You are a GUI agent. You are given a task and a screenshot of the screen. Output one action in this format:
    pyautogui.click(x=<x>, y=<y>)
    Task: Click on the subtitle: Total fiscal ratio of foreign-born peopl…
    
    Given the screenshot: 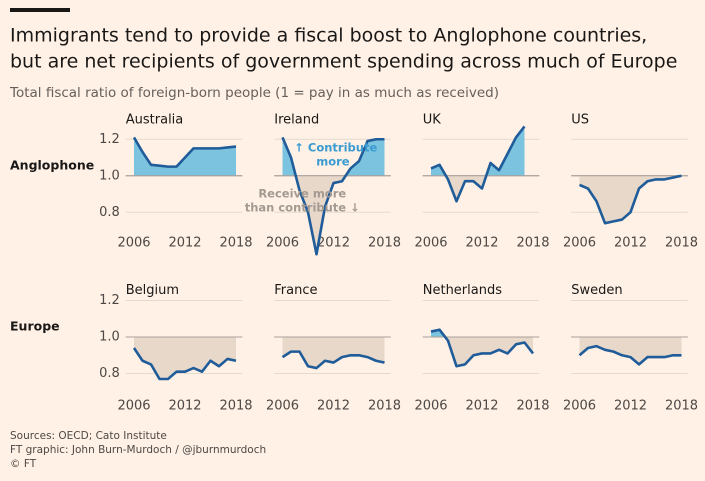 What is the action you would take?
    pyautogui.click(x=254, y=93)
    